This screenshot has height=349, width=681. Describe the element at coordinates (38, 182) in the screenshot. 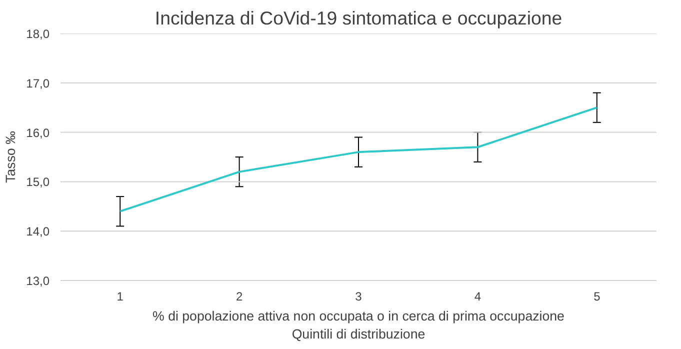

I see `y-tick-label: 15,0` at that location.